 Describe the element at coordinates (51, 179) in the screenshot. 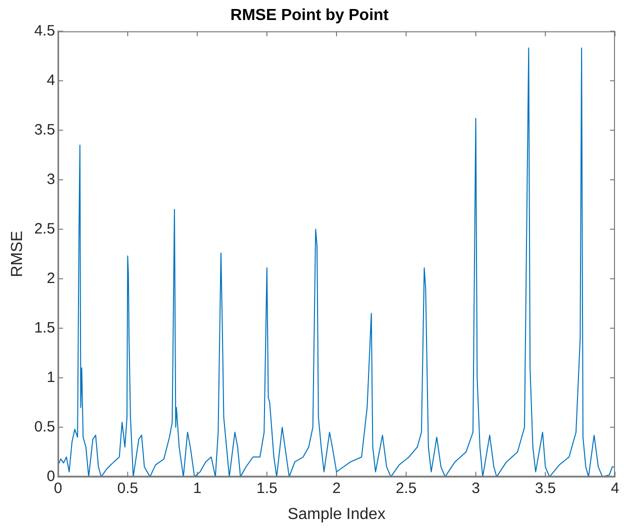

I see `y-tick-label: 3` at that location.